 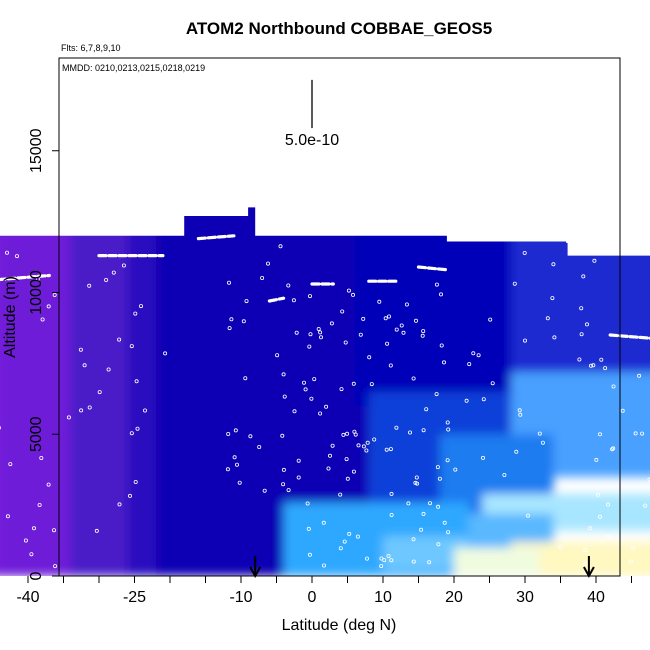 I want to click on x-axis-label: Latitude (deg N), so click(x=339, y=625).